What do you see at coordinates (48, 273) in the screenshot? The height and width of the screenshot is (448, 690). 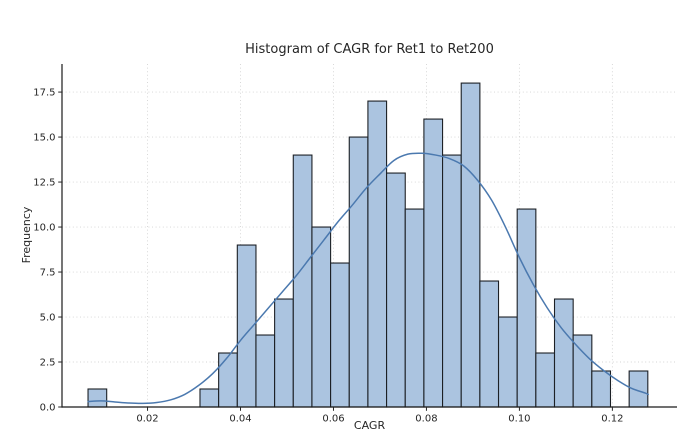 I see `y-tick-label: 7.5` at bounding box center [48, 273].